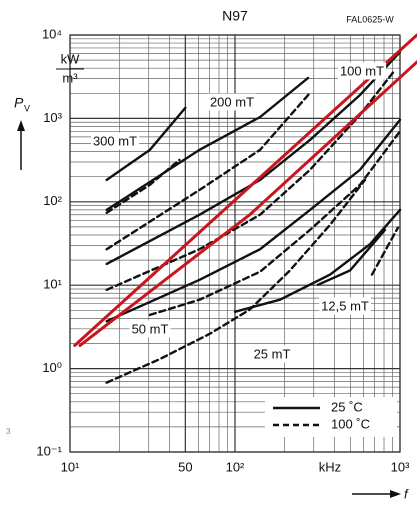  What do you see at coordinates (70, 77) in the screenshot?
I see `y-unit-bottom: m³` at bounding box center [70, 77].